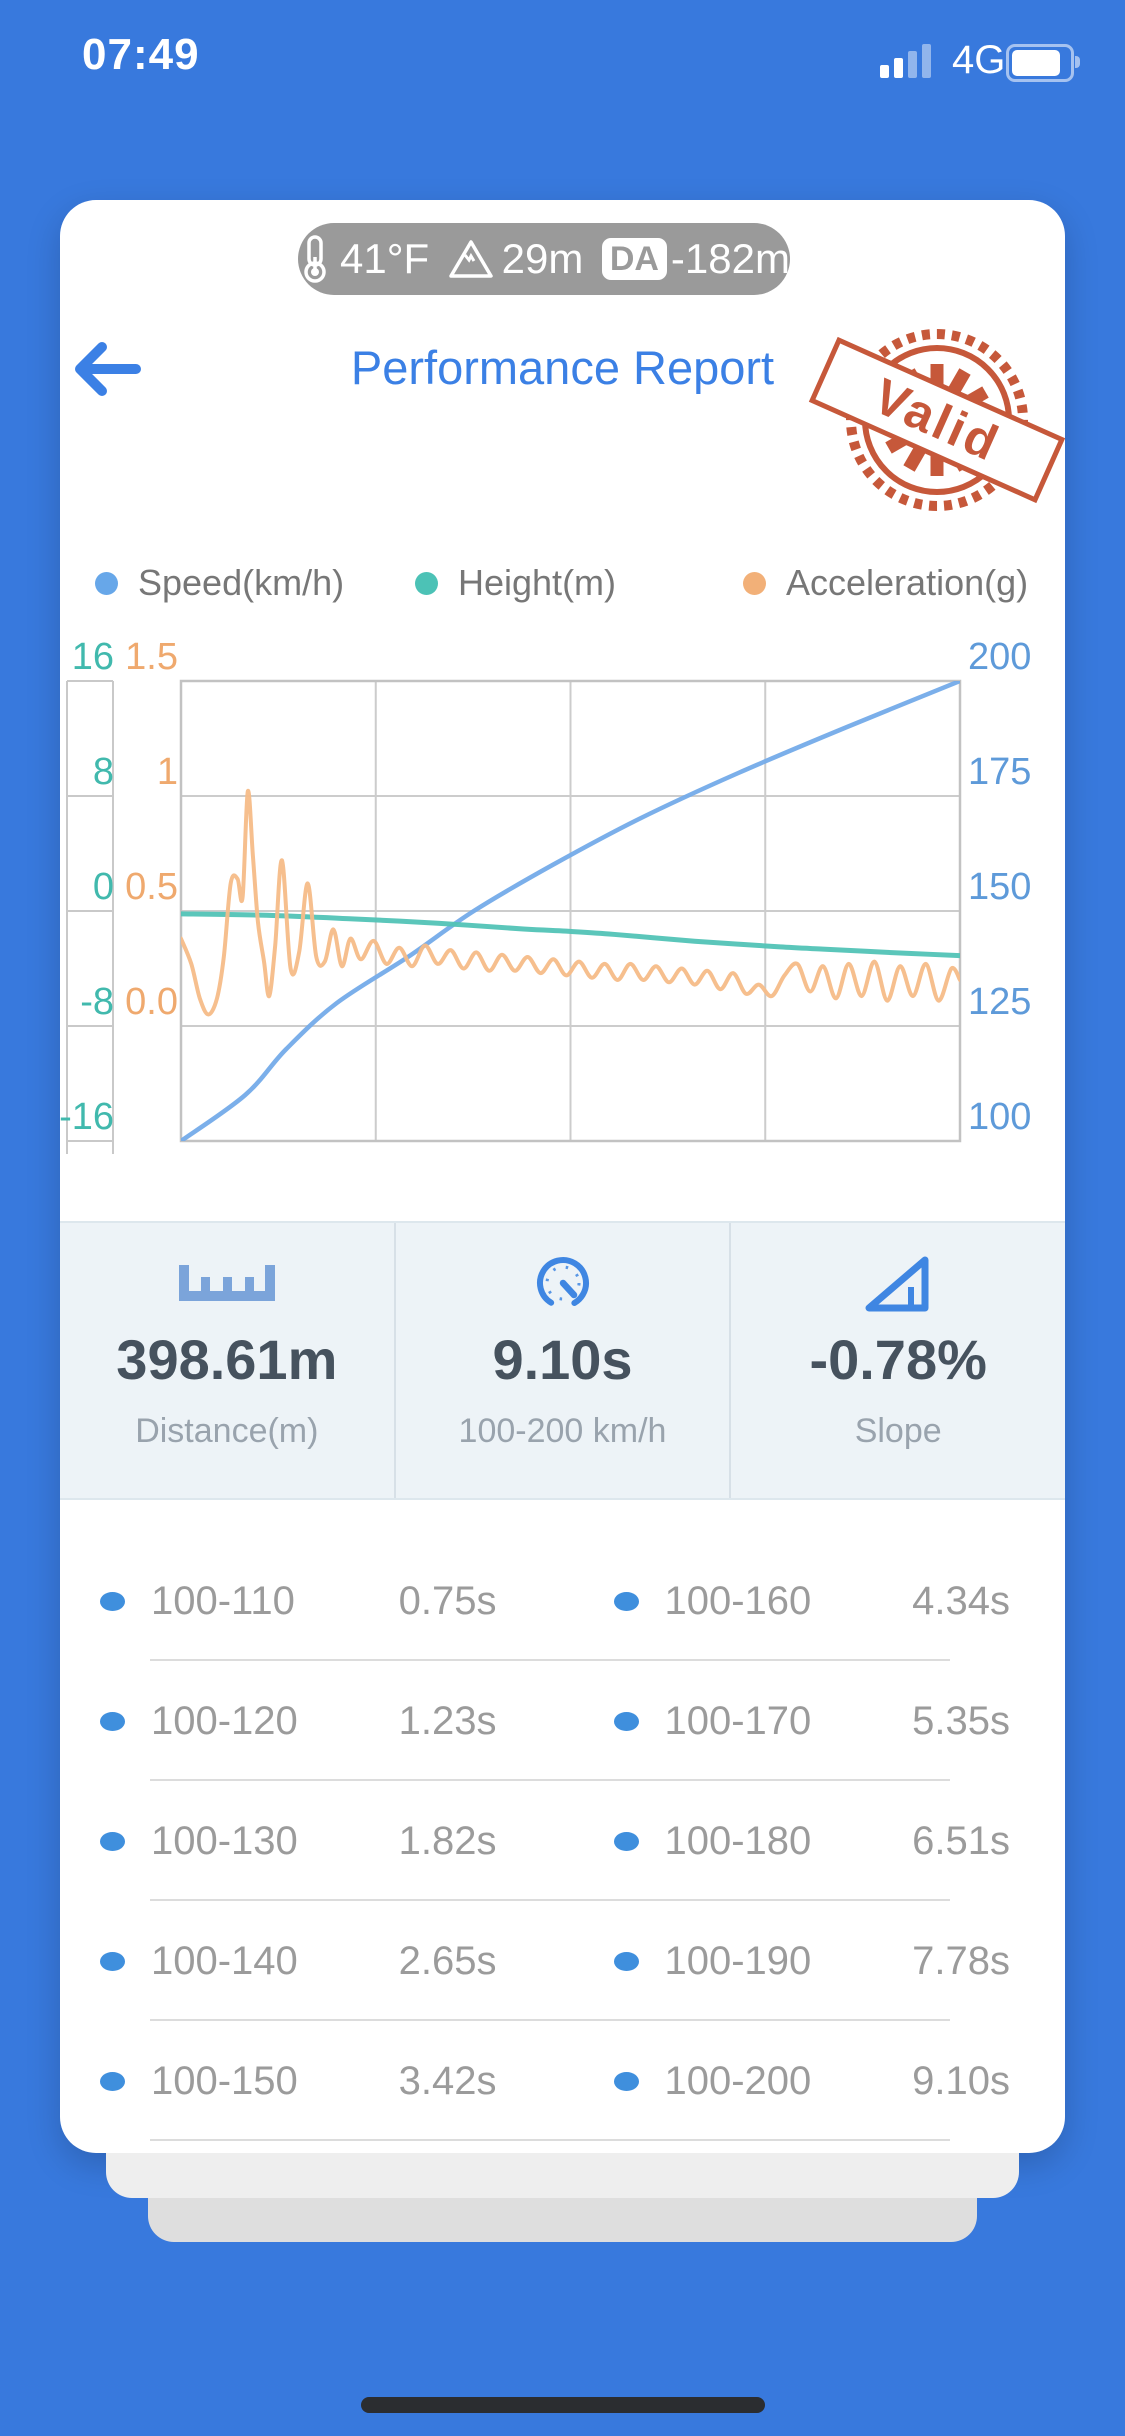  Describe the element at coordinates (447, 1840) in the screenshot. I see `split-time: 1.82s` at that location.